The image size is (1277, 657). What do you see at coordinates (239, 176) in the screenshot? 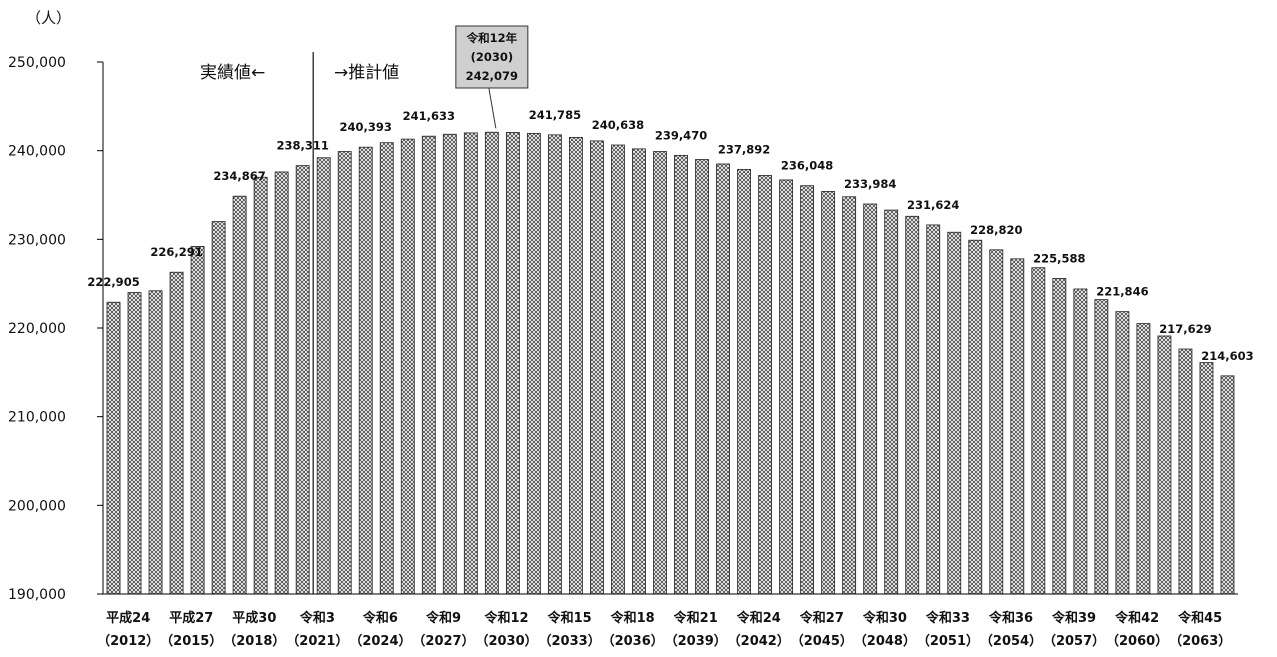
I see `data-label: 234,867` at bounding box center [239, 176].